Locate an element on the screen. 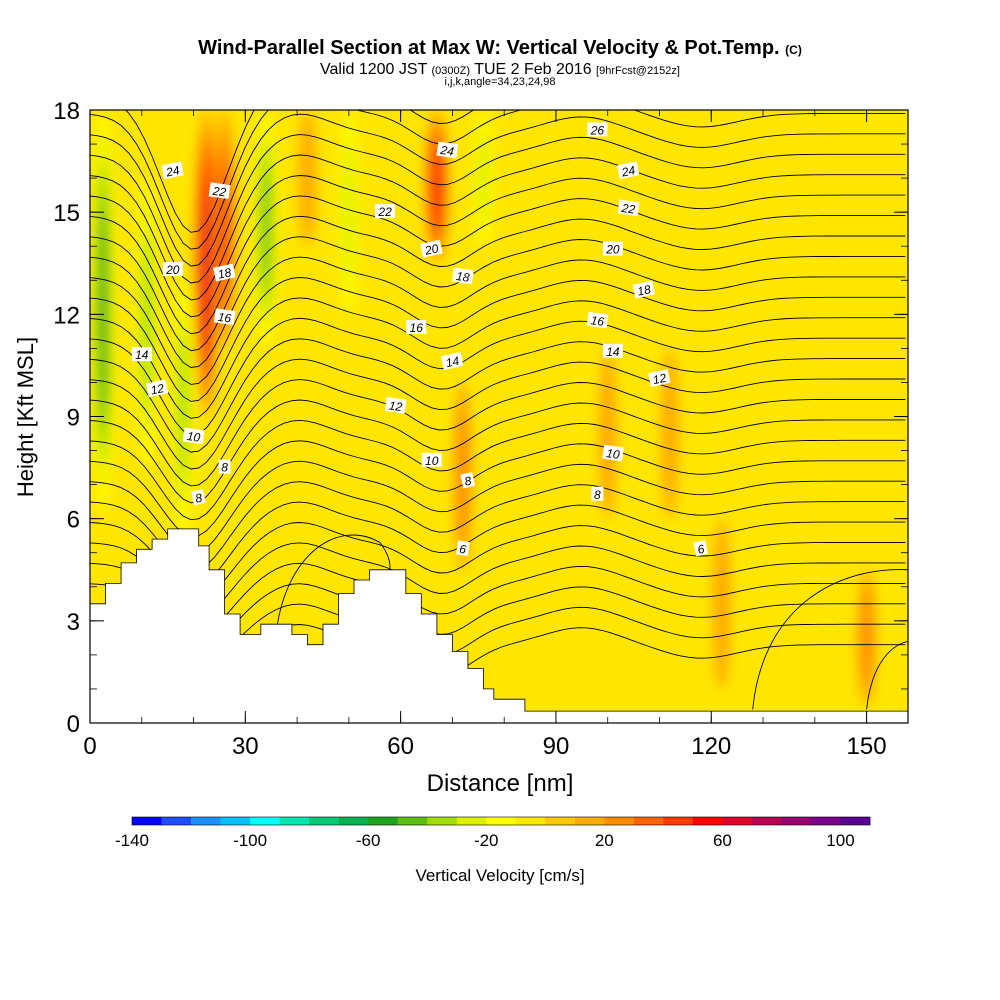 The width and height of the screenshot is (1000, 1000). colorbar: -140 -100 -60 -20 20 60 100 is located at coordinates (493, 833).